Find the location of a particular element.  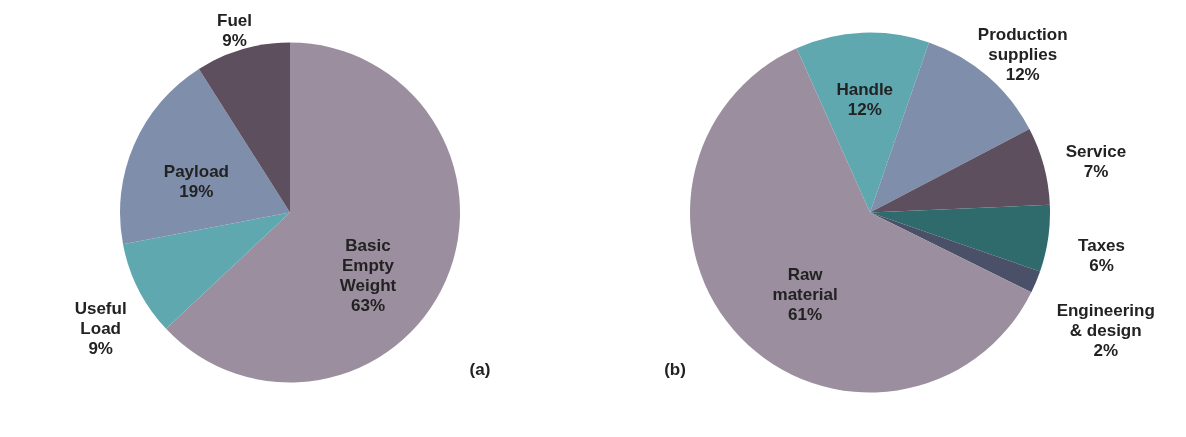

slice-label: Taxes is located at coordinates (1101, 246).